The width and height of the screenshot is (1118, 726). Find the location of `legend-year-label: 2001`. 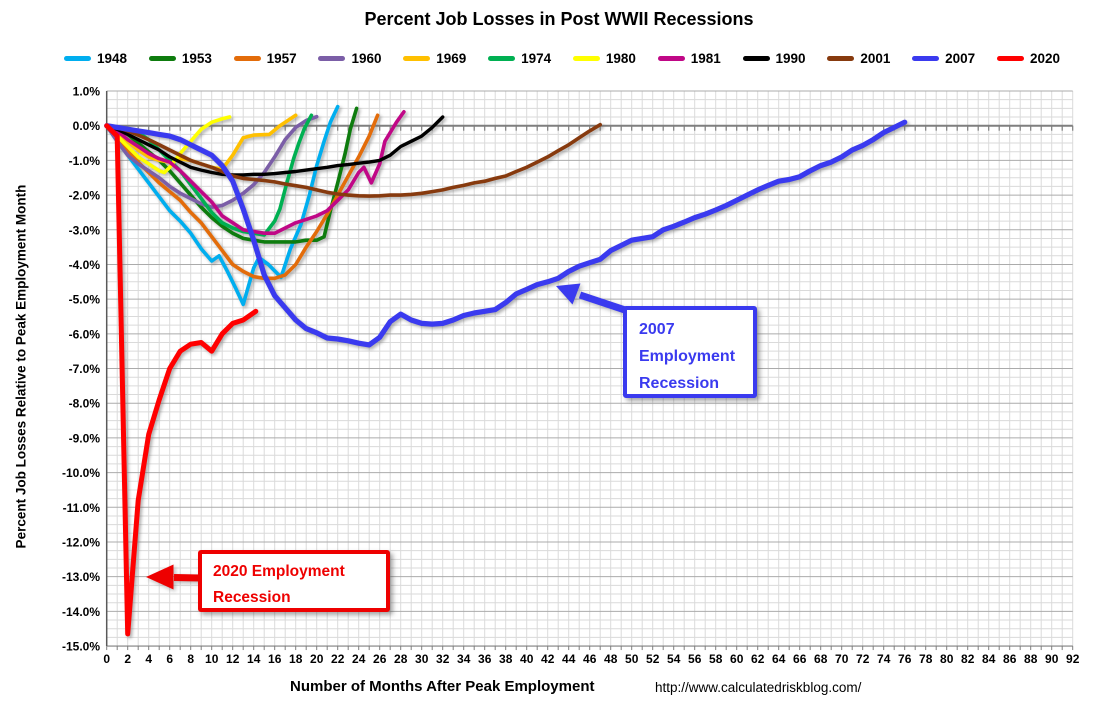

legend-year-label: 2001 is located at coordinates (875, 58).